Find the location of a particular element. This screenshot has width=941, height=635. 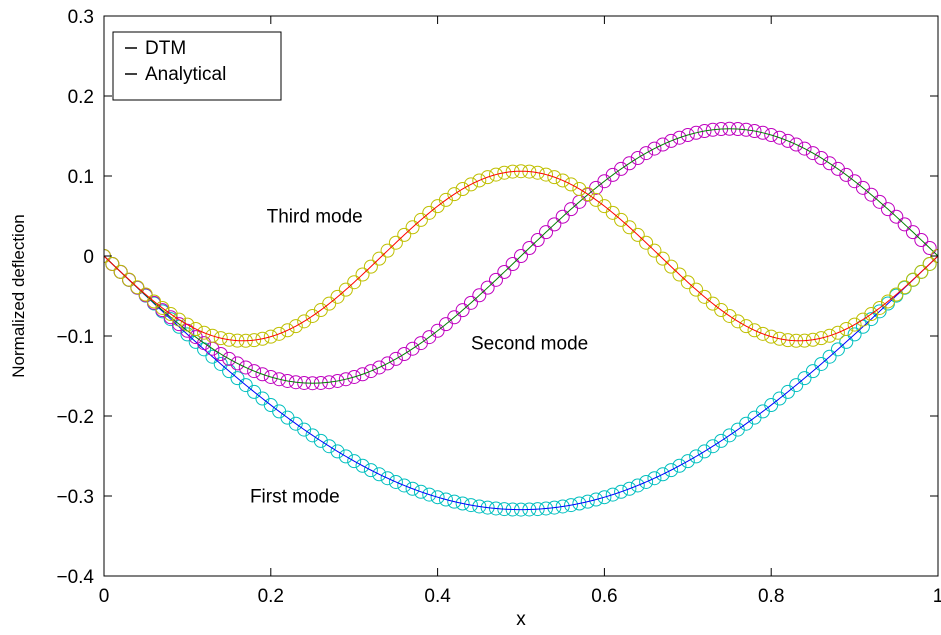

y-tick-label: −0.3 is located at coordinates (75, 497).